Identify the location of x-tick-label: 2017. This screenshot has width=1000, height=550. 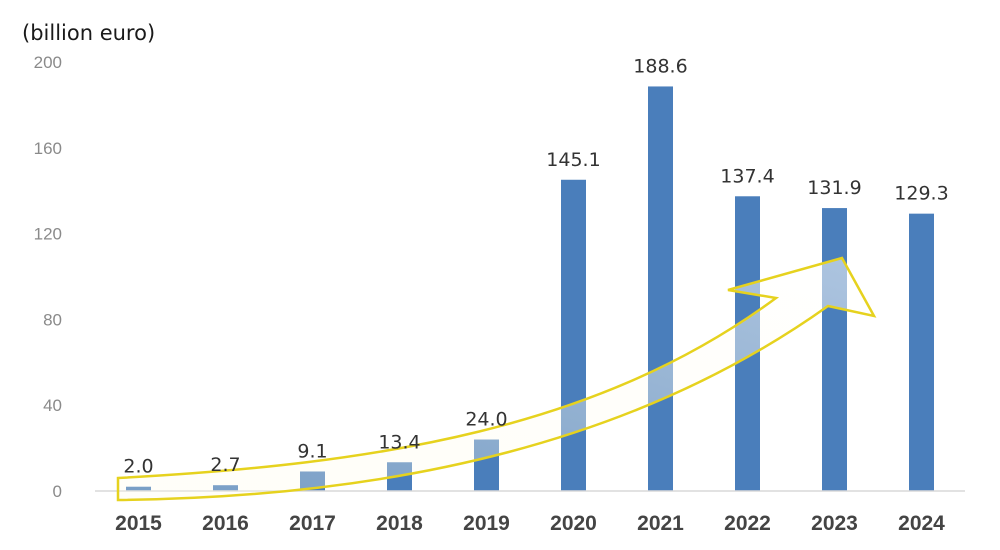
(312, 523).